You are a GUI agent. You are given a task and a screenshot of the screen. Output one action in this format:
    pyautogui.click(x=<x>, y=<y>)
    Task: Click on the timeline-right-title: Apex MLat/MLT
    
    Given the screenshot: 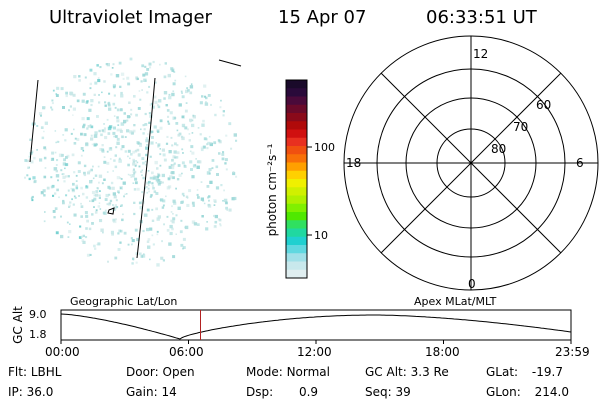 What is the action you would take?
    pyautogui.click(x=455, y=301)
    